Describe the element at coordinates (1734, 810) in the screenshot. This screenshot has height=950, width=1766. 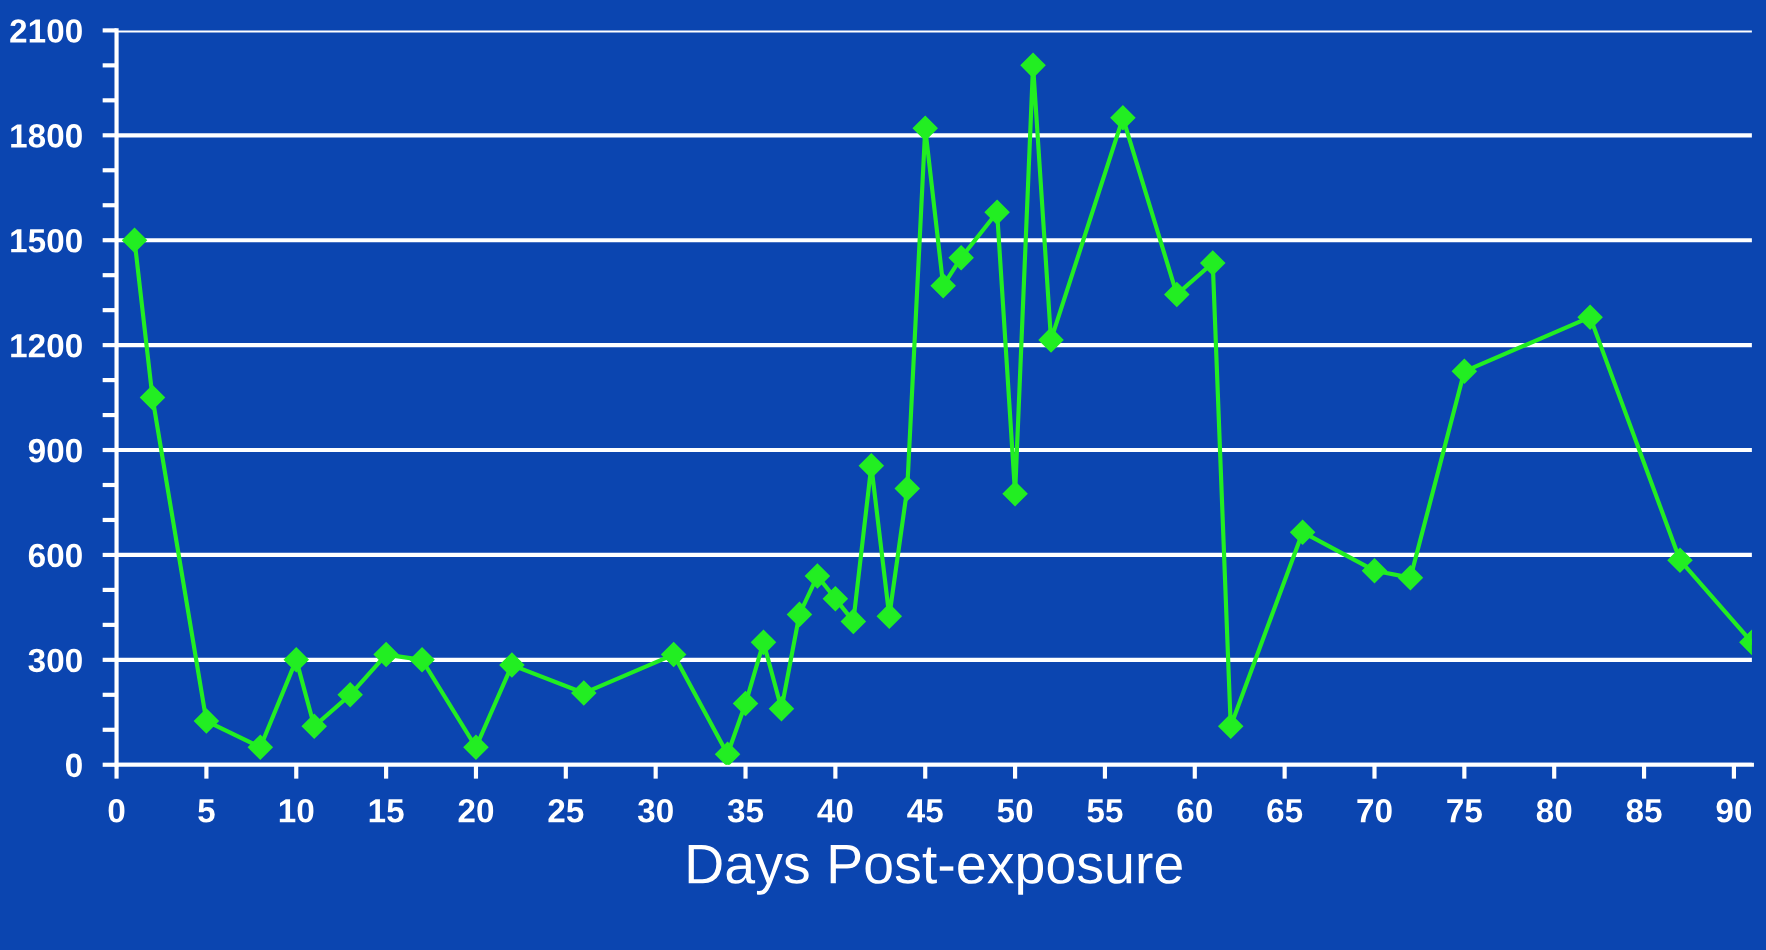
I see `x-tick-label: 90` at that location.